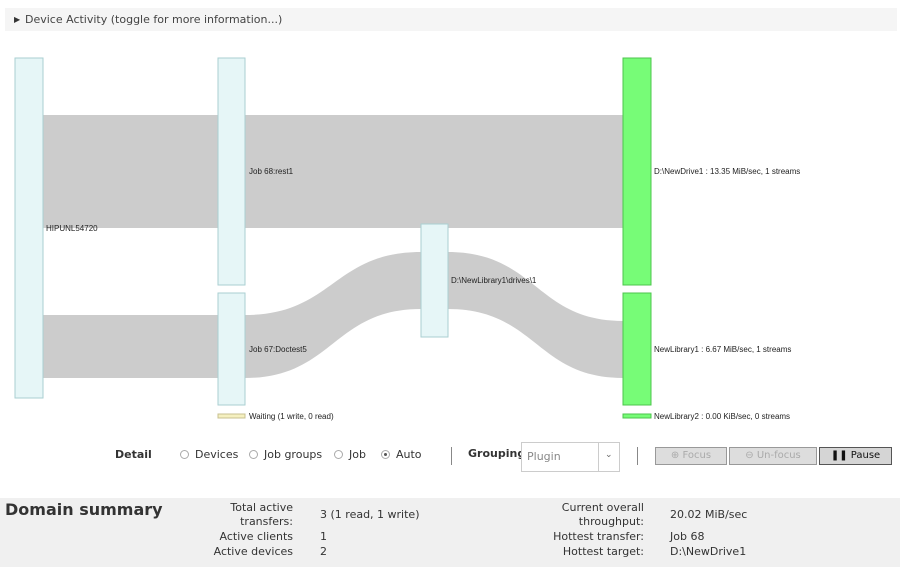 The width and height of the screenshot is (900, 567). I want to click on radio-devices: Devices, so click(209, 454).